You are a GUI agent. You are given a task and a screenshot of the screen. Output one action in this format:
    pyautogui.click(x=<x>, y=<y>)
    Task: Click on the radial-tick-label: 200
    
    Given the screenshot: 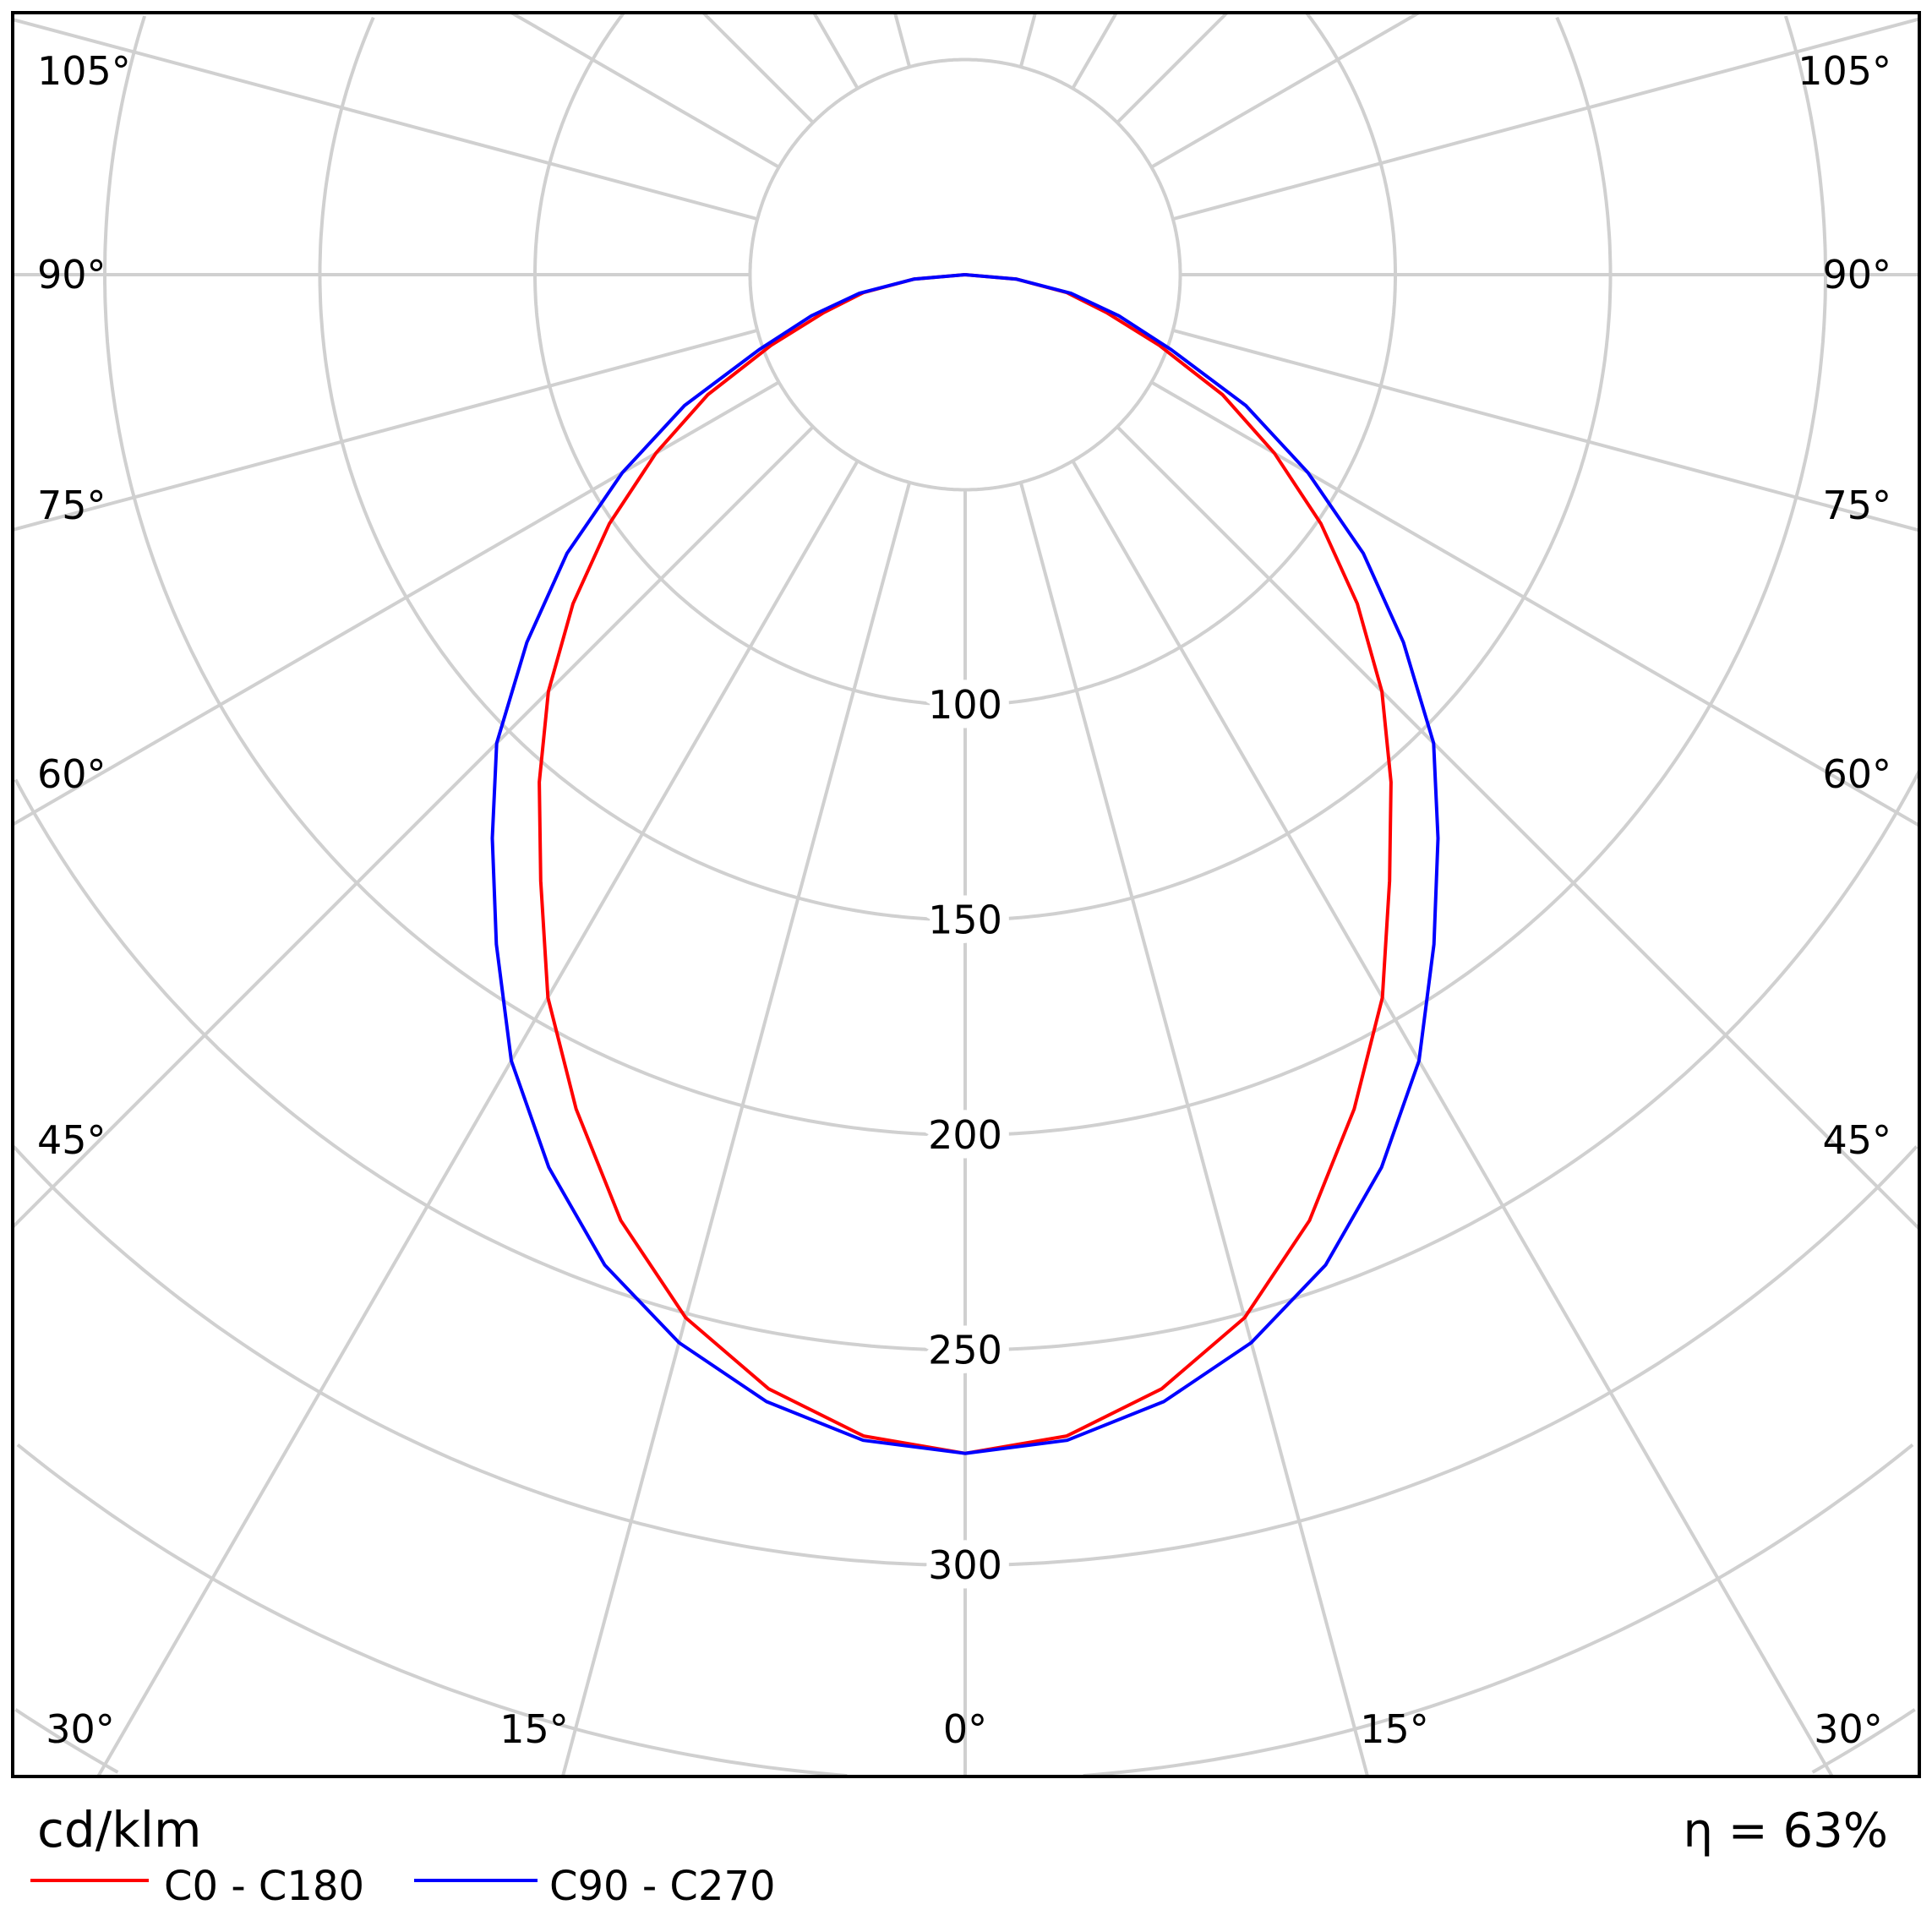 What is the action you would take?
    pyautogui.click(x=965, y=1135)
    